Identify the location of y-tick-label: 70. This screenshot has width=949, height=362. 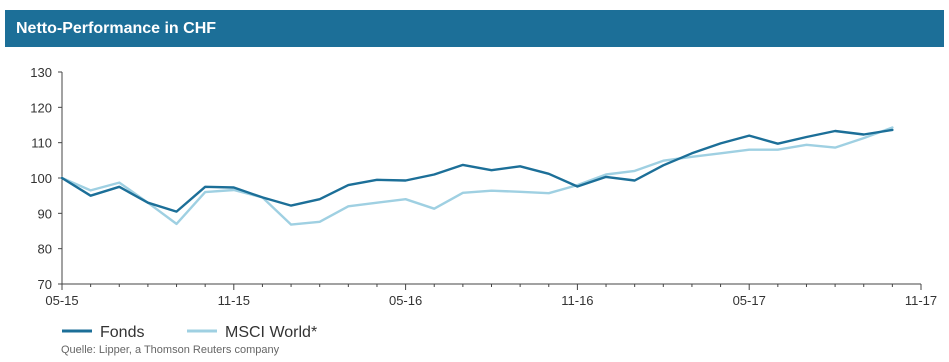
(45, 284).